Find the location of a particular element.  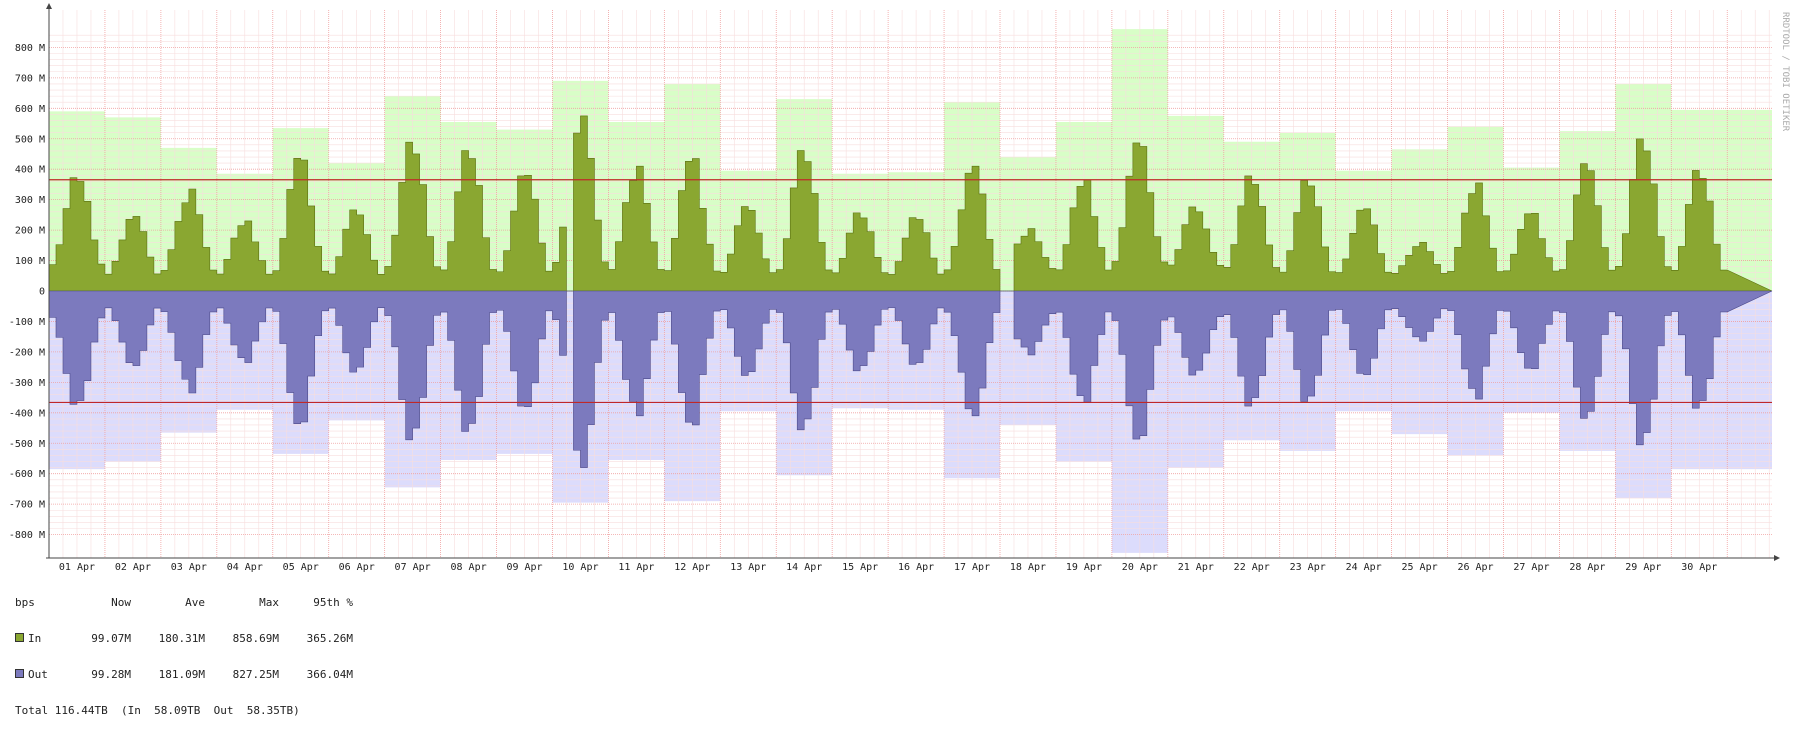

y-tick-label: 600 M is located at coordinates (30, 109).